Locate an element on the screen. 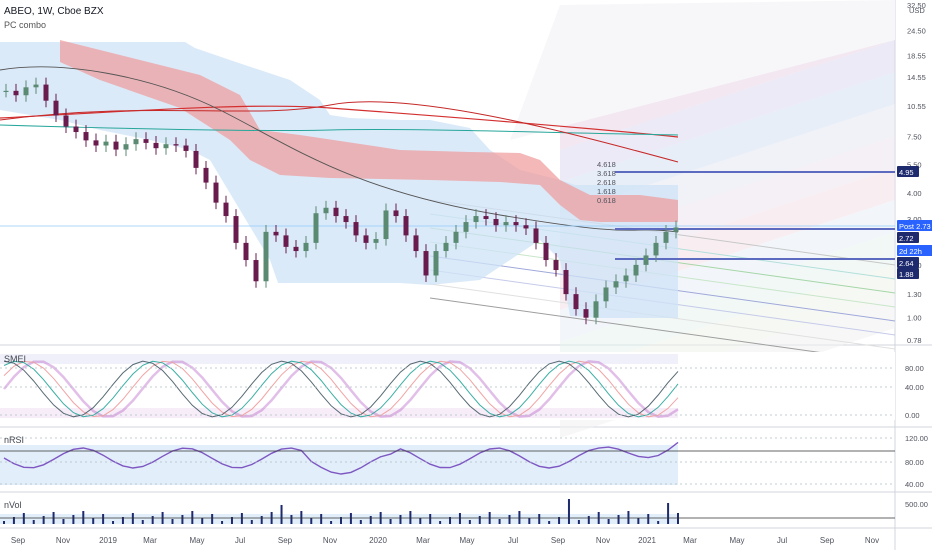  symbol-title: ABEO, 1W, Cboe BZX is located at coordinates (54, 11).